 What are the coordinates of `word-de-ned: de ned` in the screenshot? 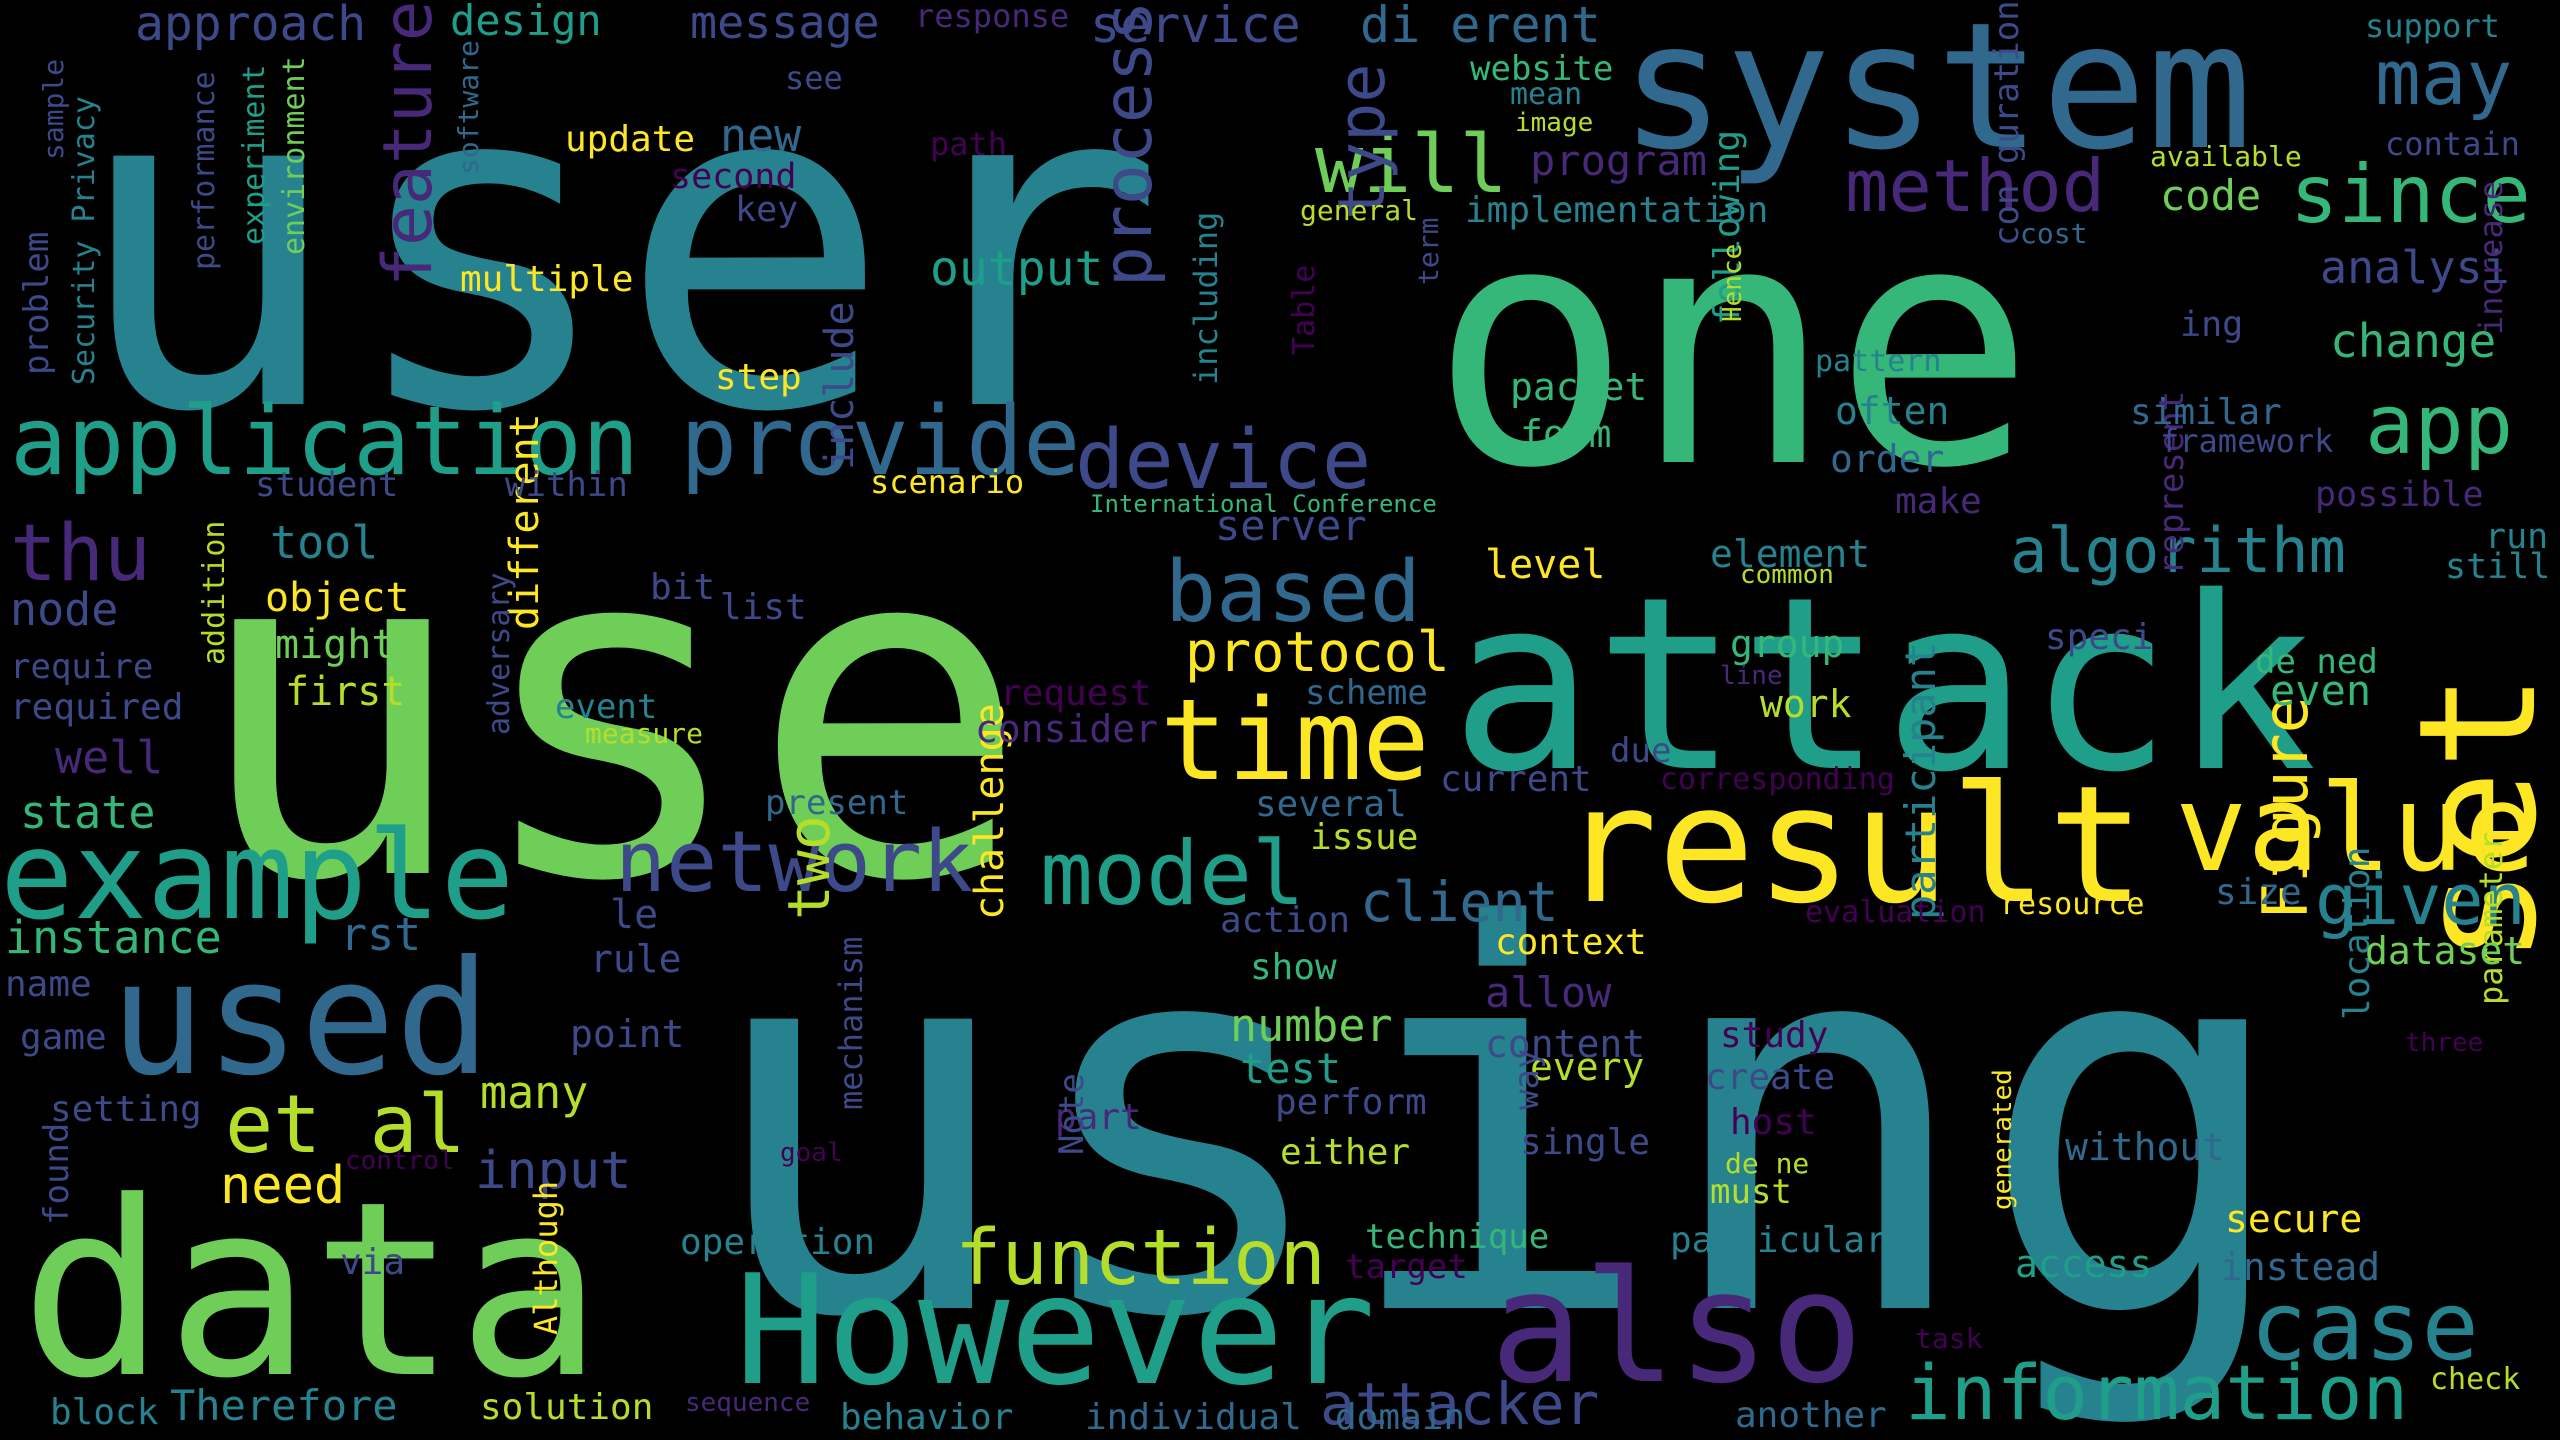 It's located at (2316, 662).